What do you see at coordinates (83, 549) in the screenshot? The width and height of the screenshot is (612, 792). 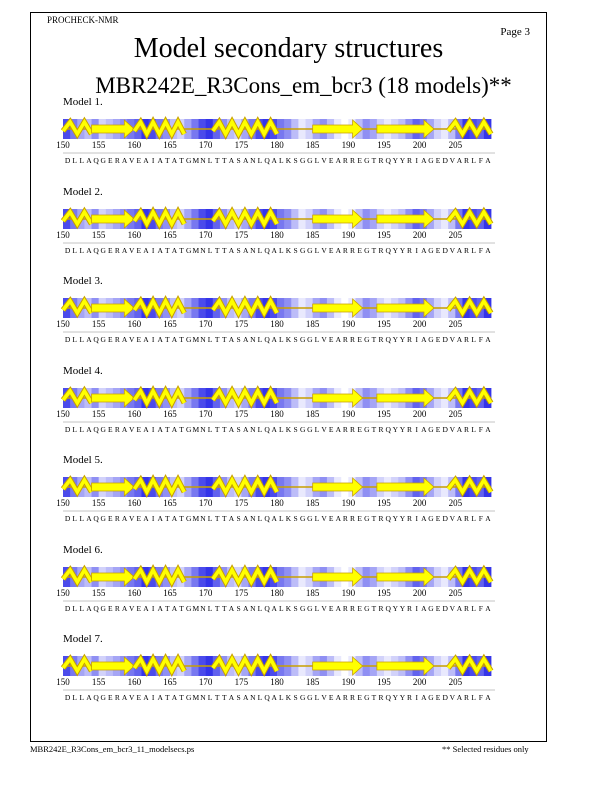 I see `model-label: Model 6.` at bounding box center [83, 549].